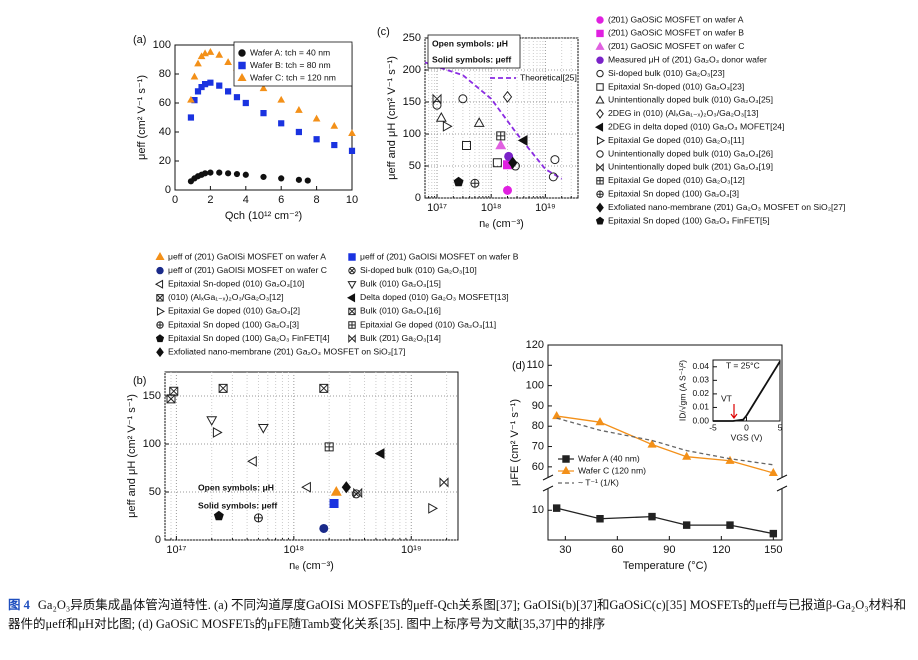  I want to click on x-axis-label: Qch (10¹² cm⁻²), so click(263, 216).